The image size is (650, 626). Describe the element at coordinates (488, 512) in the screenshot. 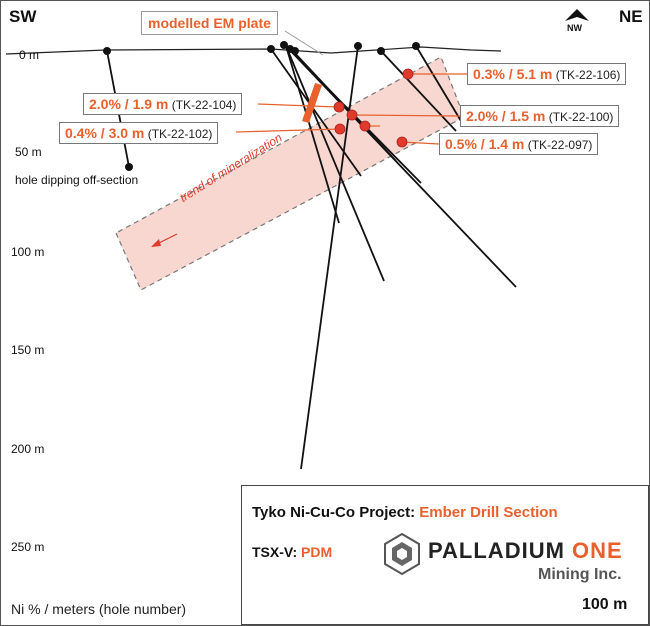

I see `project-name: Ember Drill Section` at that location.